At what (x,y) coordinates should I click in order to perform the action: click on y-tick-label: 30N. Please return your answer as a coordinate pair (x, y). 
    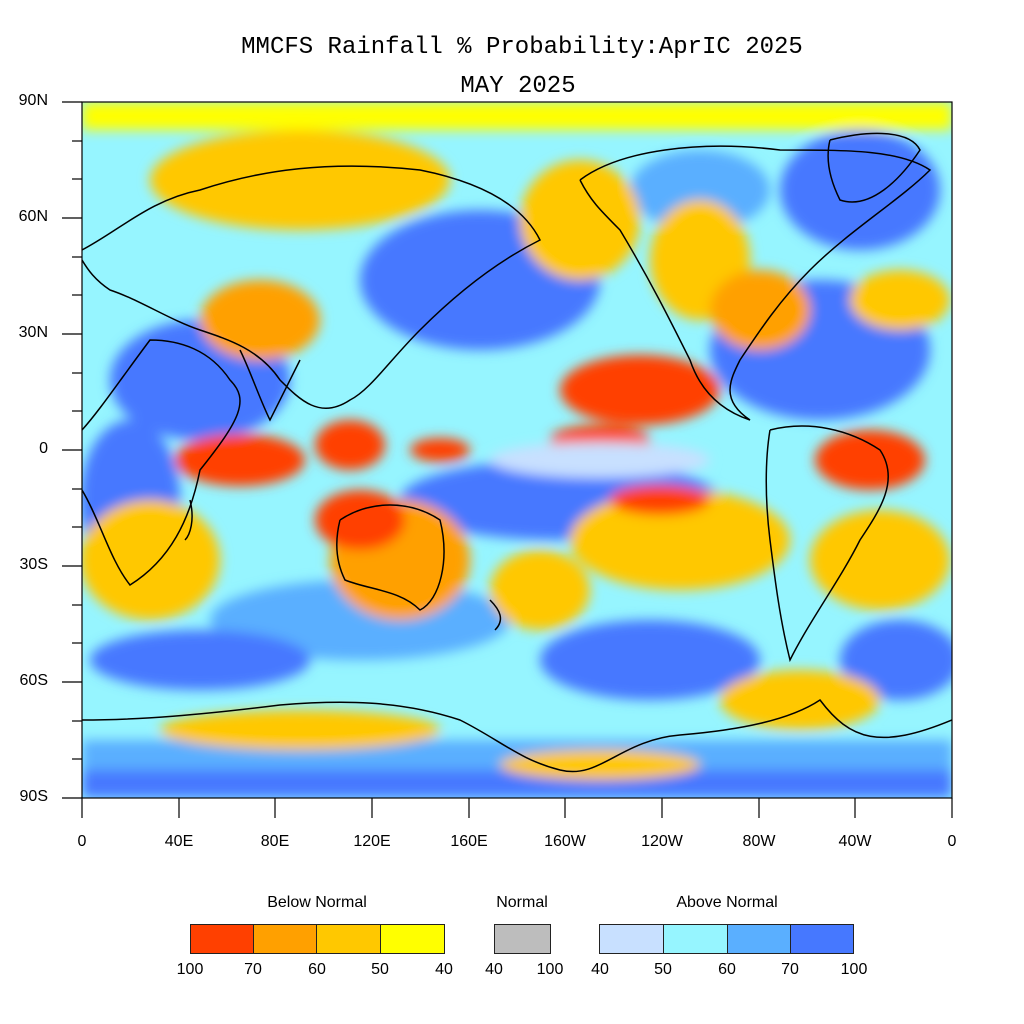
    Looking at the image, I should click on (33, 332).